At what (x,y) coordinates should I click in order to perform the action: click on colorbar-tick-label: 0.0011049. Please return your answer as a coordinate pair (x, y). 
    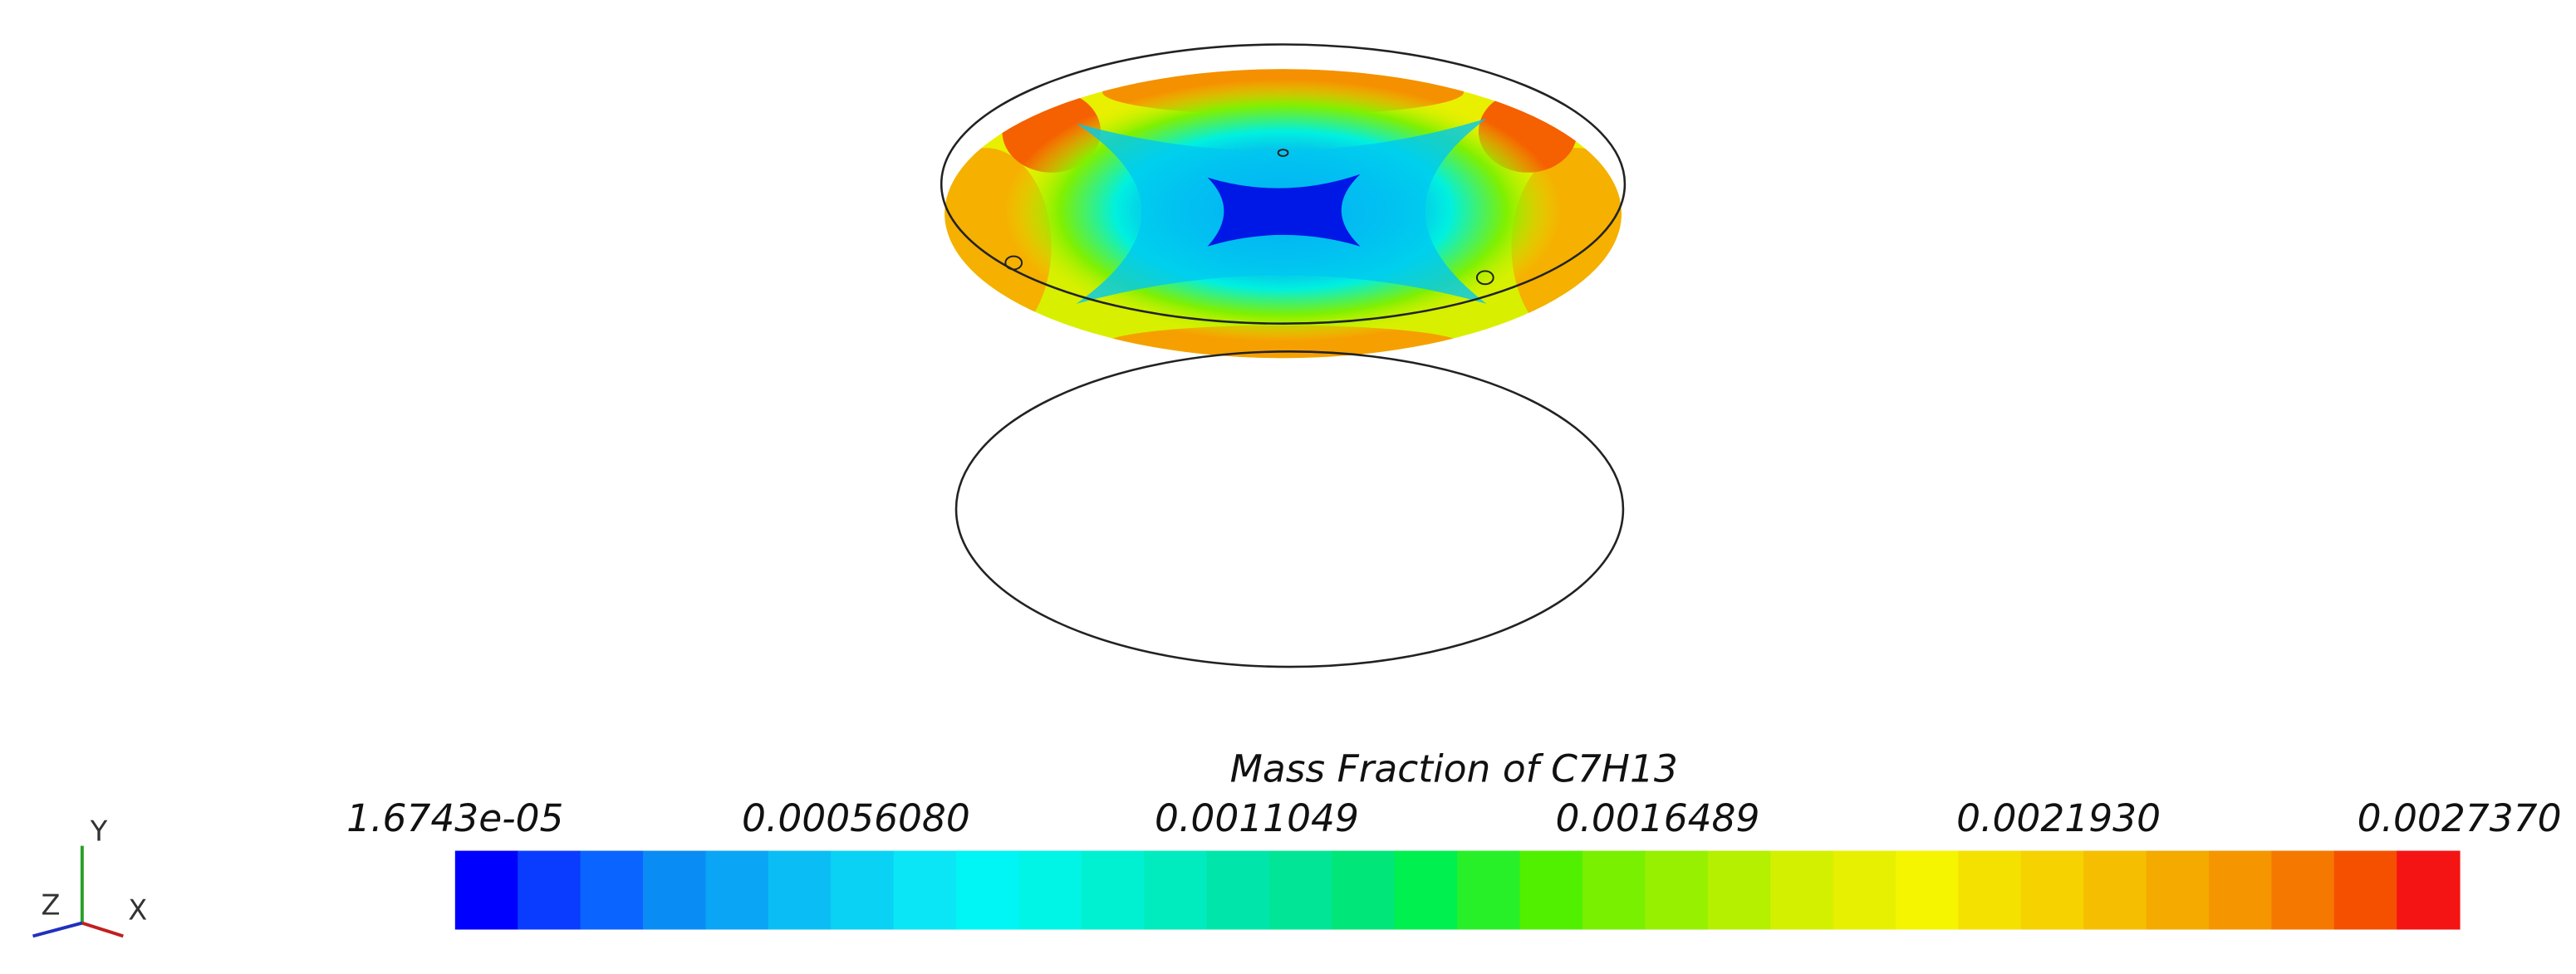
    Looking at the image, I should click on (1257, 818).